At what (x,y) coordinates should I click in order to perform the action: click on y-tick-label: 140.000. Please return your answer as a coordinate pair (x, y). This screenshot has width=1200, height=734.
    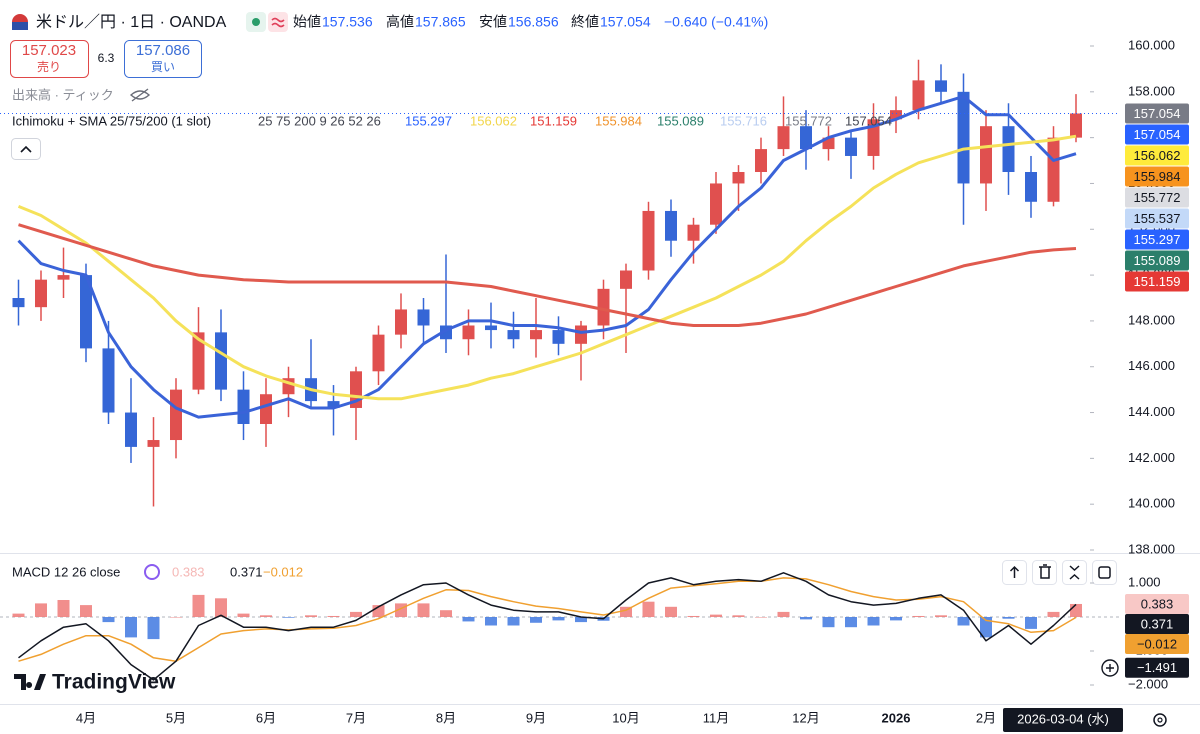
    Looking at the image, I should click on (1151, 503).